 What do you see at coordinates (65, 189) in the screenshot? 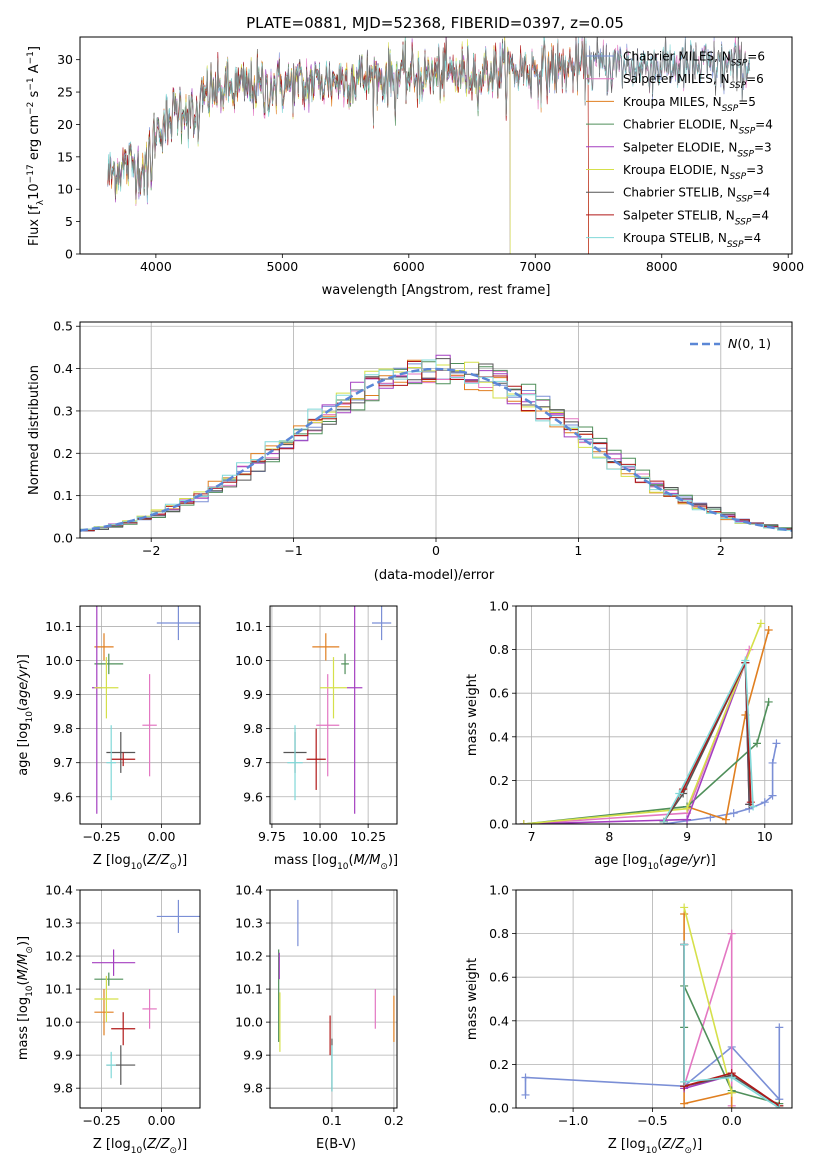
I see `y-tick-label: 10` at bounding box center [65, 189].